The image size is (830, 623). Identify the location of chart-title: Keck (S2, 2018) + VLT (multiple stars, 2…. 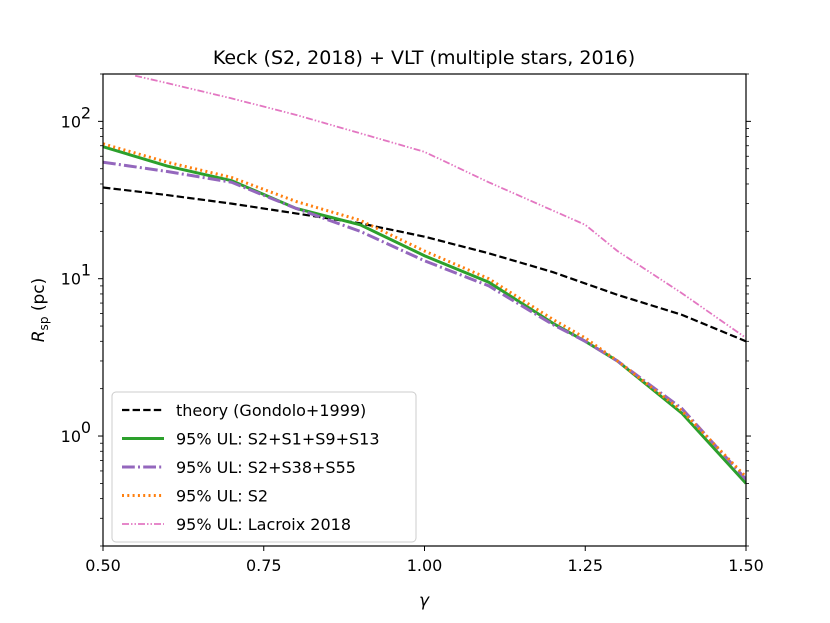
(424, 58).